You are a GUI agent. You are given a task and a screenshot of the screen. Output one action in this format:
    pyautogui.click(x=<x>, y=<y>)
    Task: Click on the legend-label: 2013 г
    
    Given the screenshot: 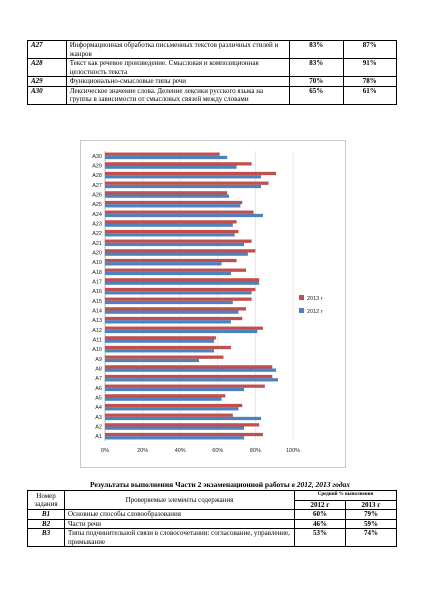 What is the action you would take?
    pyautogui.click(x=315, y=299)
    